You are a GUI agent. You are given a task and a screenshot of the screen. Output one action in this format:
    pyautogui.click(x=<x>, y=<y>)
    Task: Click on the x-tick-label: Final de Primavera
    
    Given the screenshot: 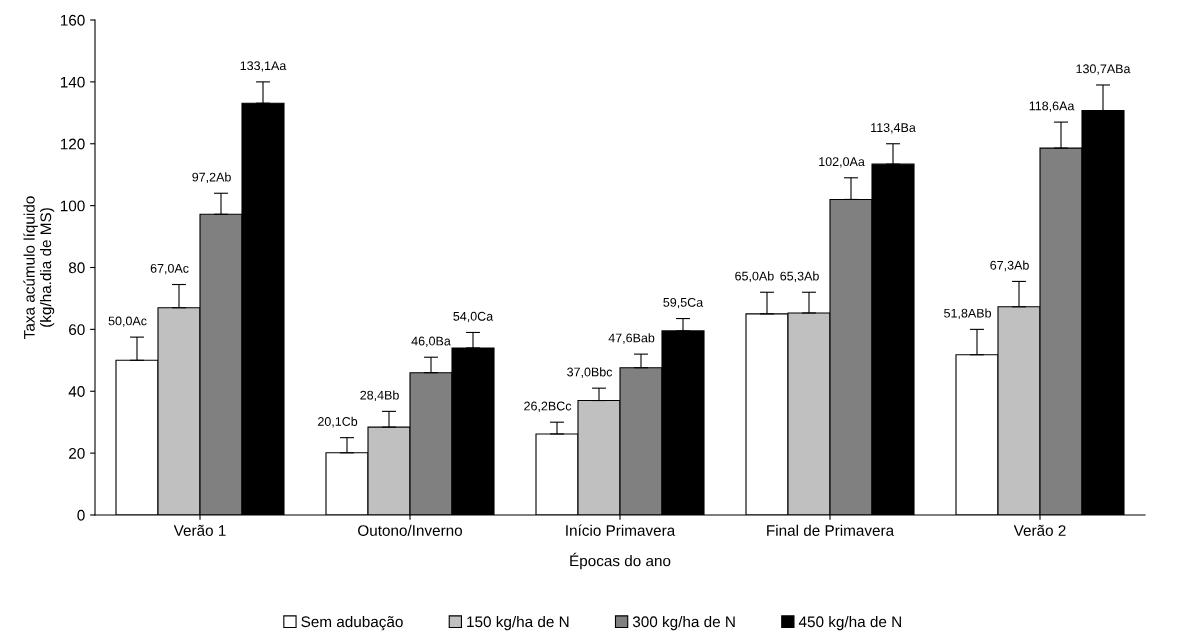 What is the action you would take?
    pyautogui.click(x=831, y=530)
    